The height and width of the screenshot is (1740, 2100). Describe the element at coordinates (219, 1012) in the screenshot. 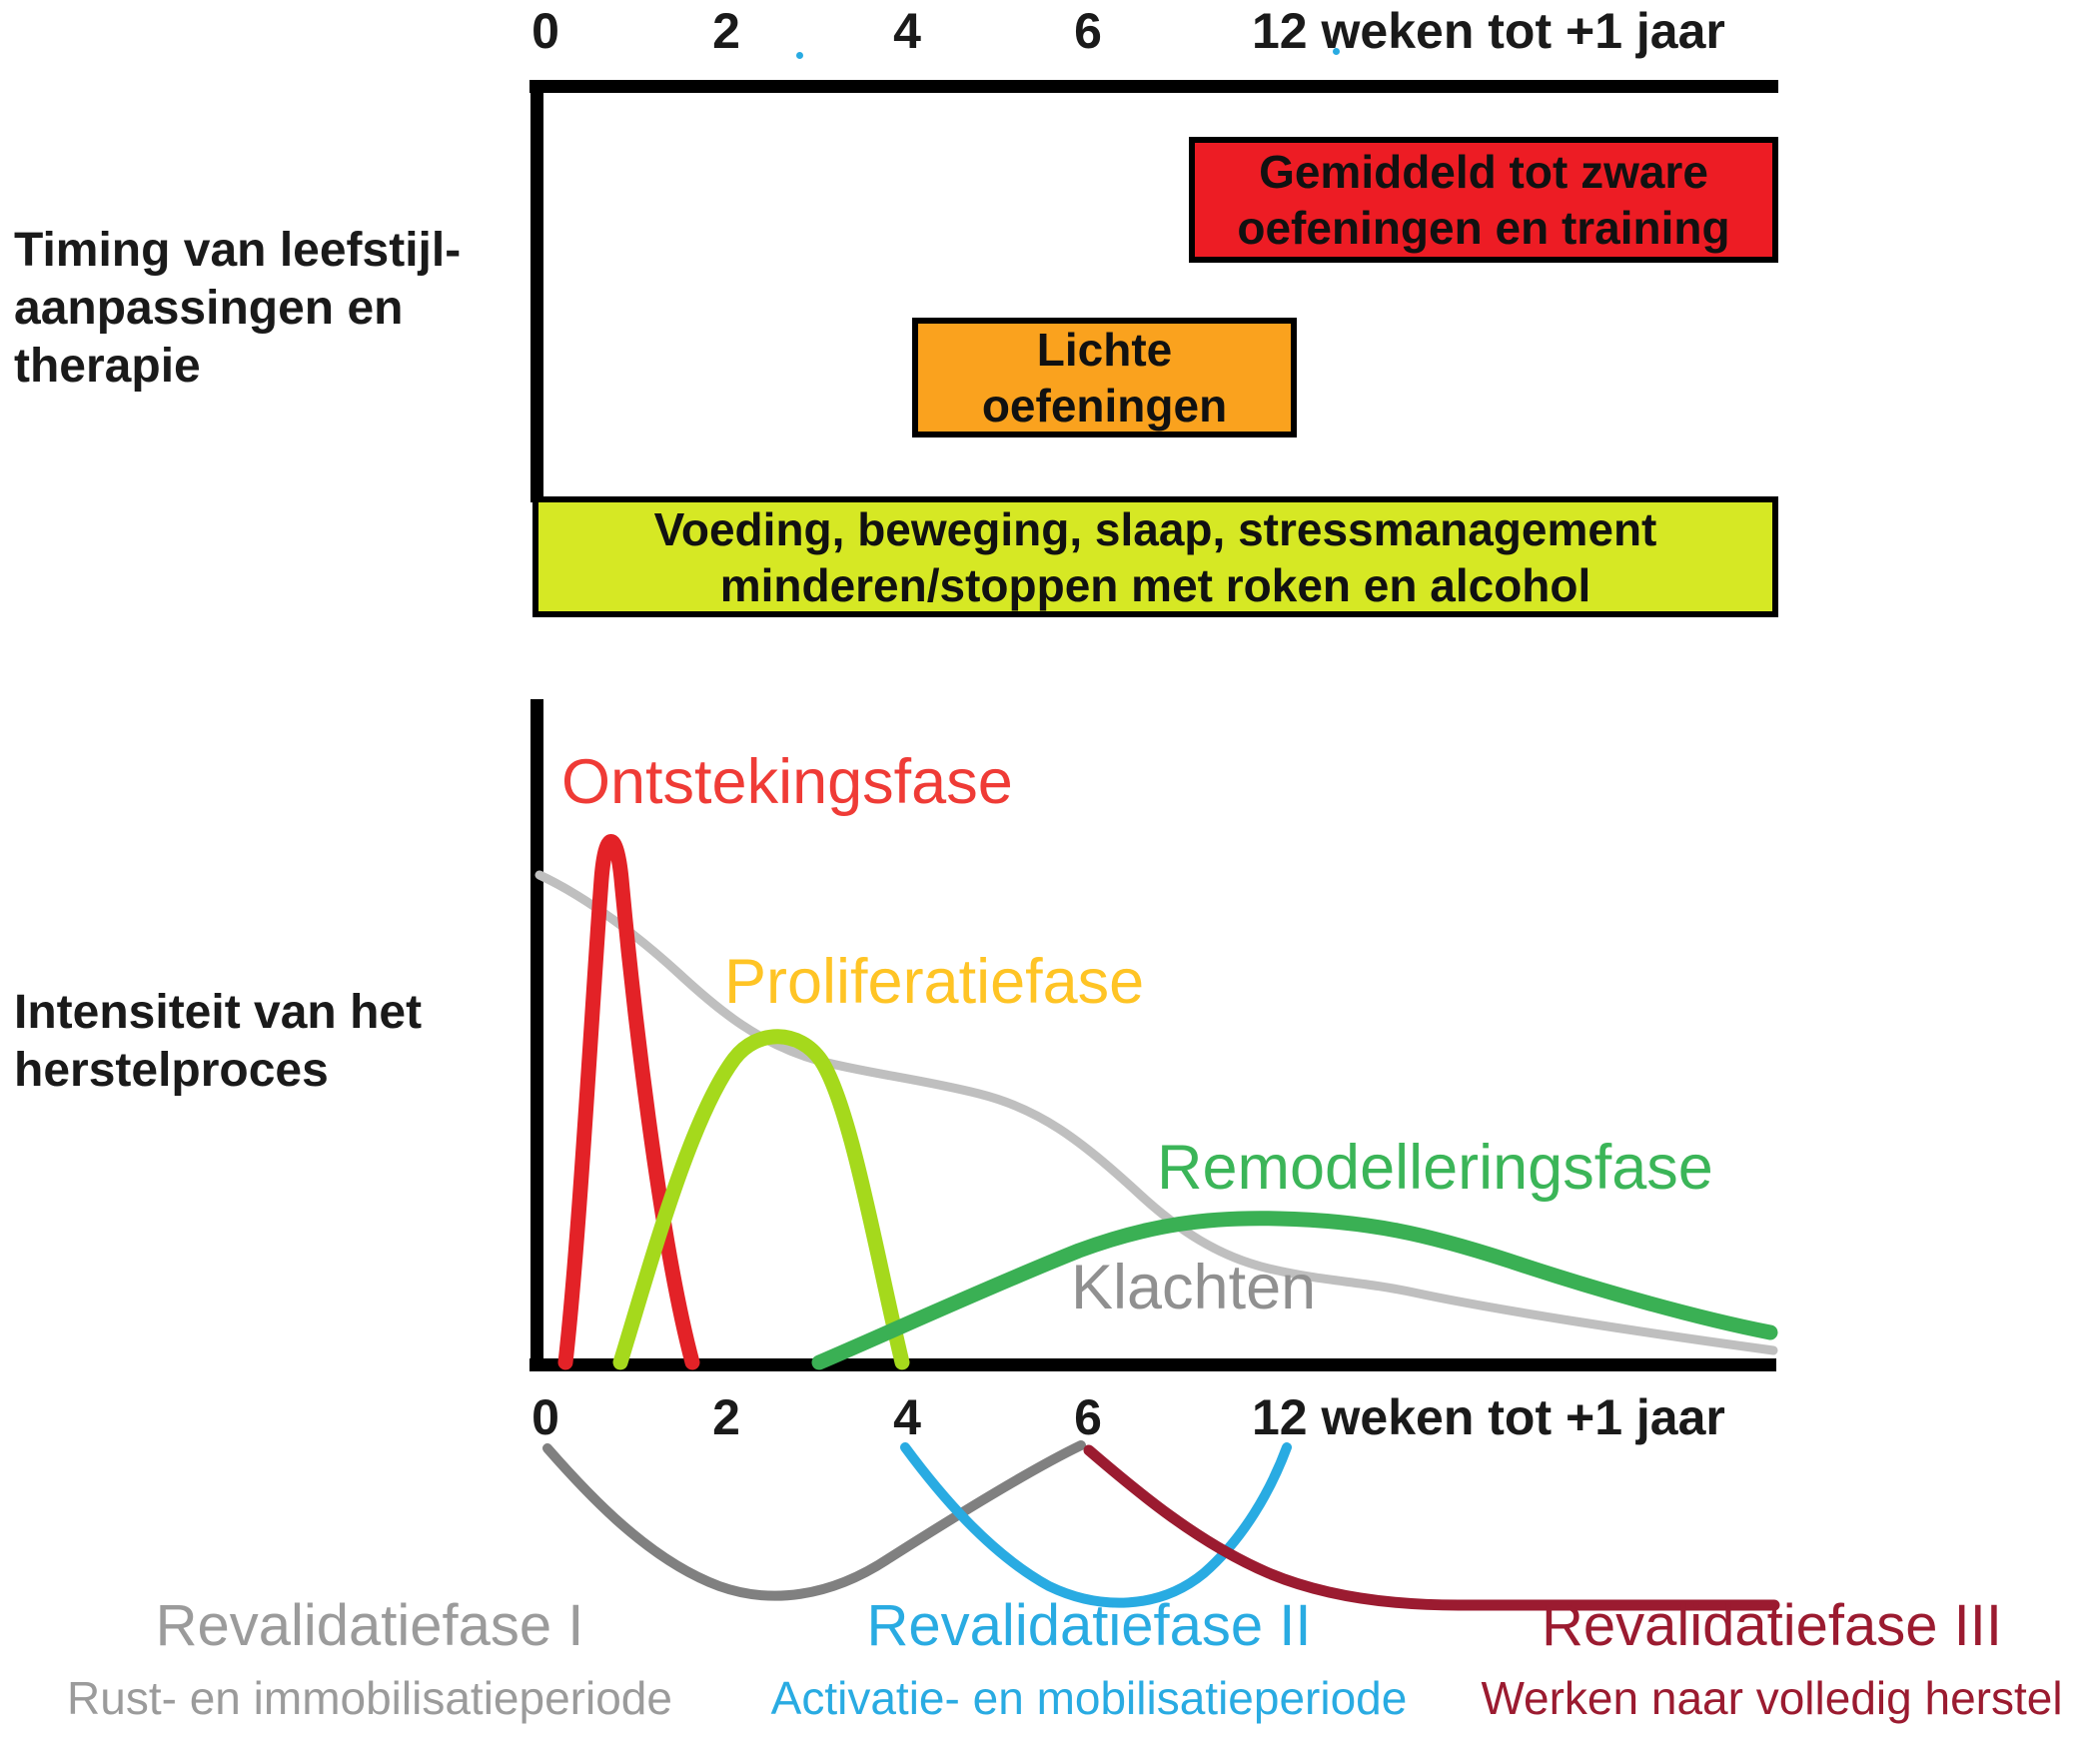

I see `intensity-title-line1: Intensiteit van het` at that location.